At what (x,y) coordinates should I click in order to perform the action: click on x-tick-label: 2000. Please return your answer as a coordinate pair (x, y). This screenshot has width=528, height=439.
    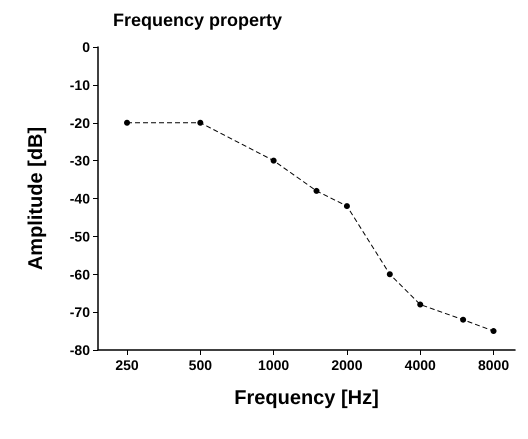
    Looking at the image, I should click on (347, 365).